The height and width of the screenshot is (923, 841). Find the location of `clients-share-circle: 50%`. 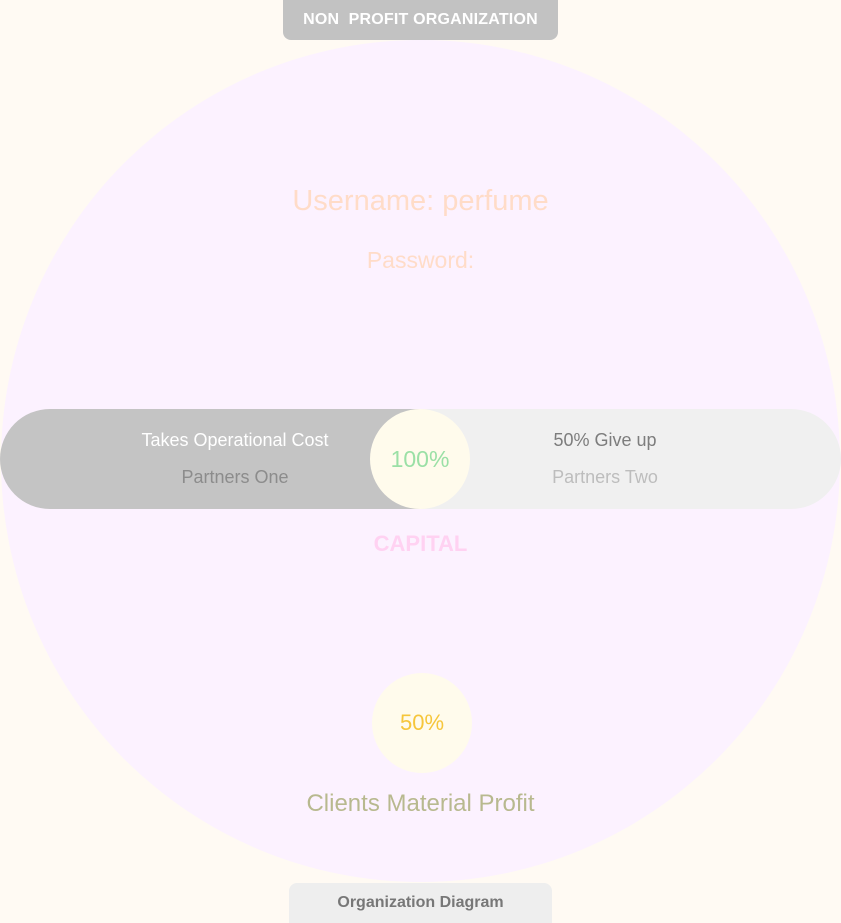

clients-share-circle: 50% is located at coordinates (422, 723).